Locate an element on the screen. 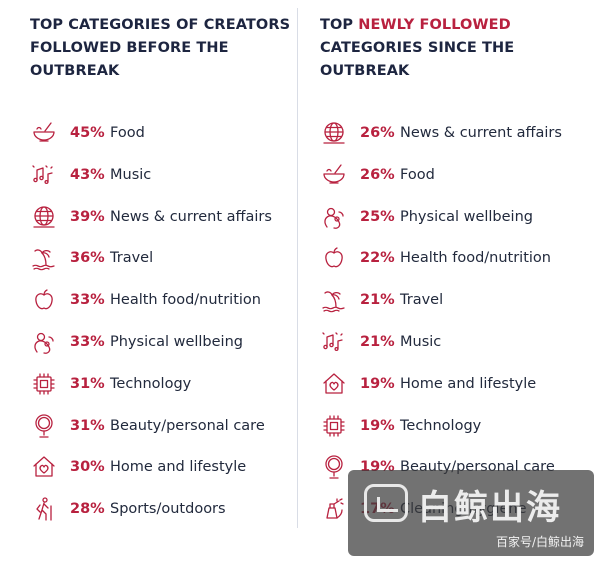 Image resolution: width=600 pixels, height=563 pixels. left-heading-line1: TOP CATEGORIES OF CREATORS is located at coordinates (160, 25).